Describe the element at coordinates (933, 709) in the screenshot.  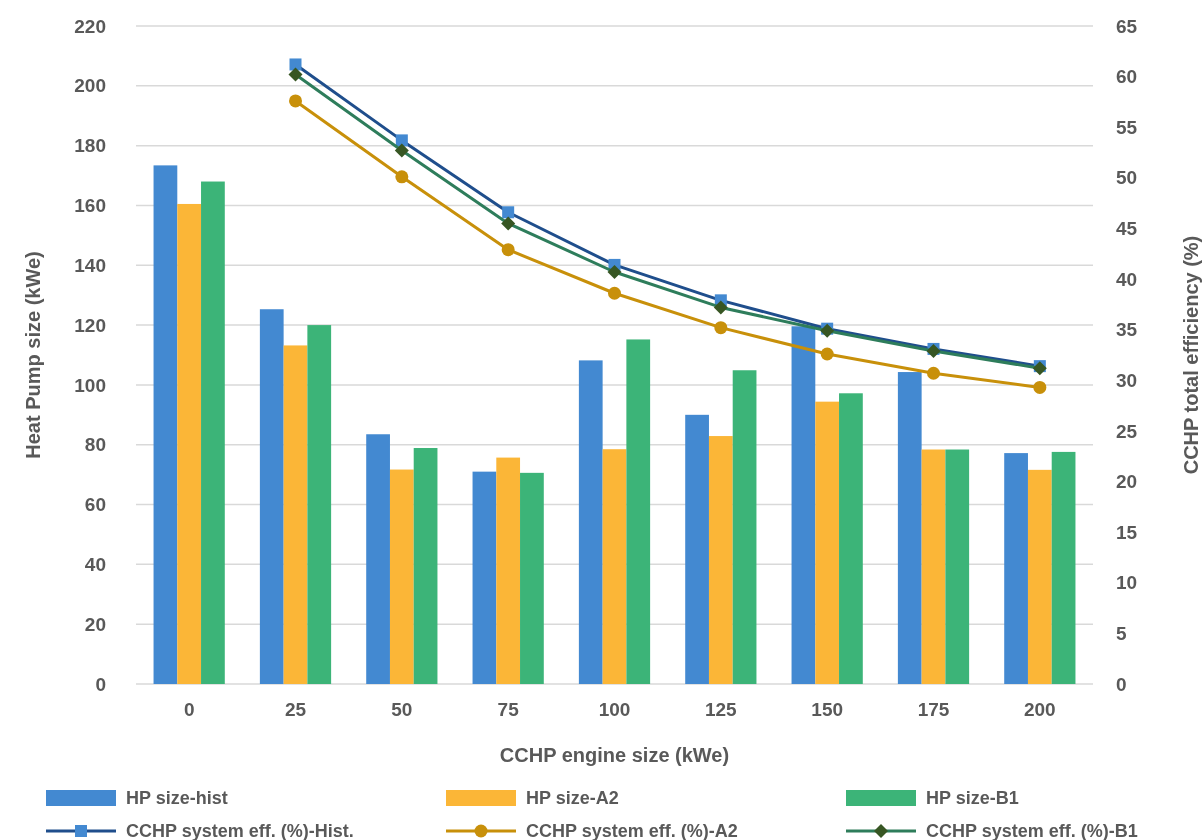
I see `x-tick-label: 175` at that location.